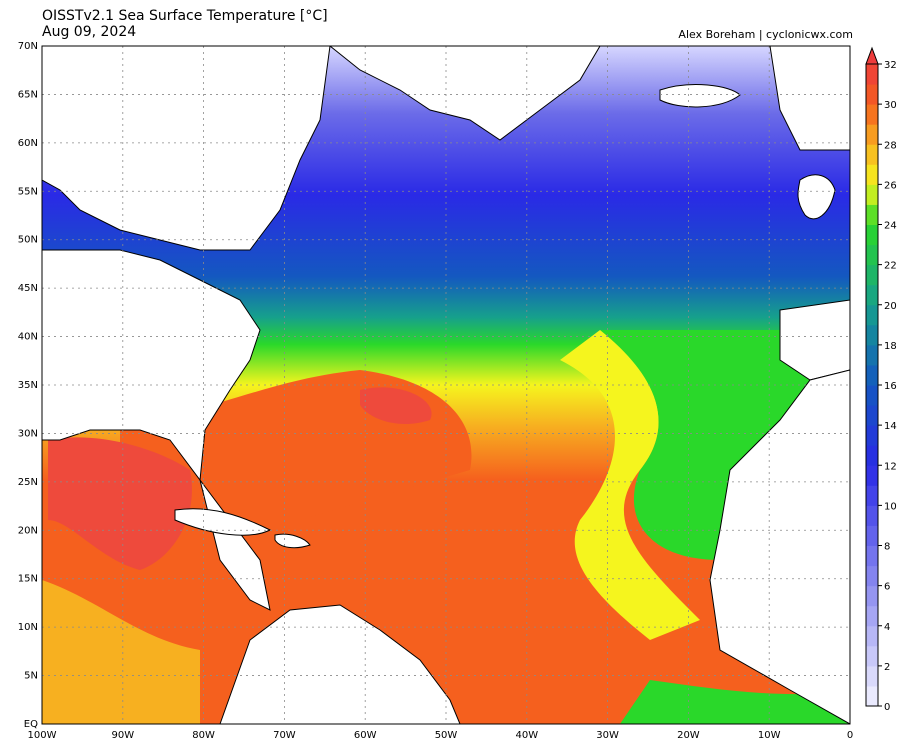 This screenshot has height=750, width=915. What do you see at coordinates (890, 466) in the screenshot?
I see `colorbar-tick-label: 12` at bounding box center [890, 466].